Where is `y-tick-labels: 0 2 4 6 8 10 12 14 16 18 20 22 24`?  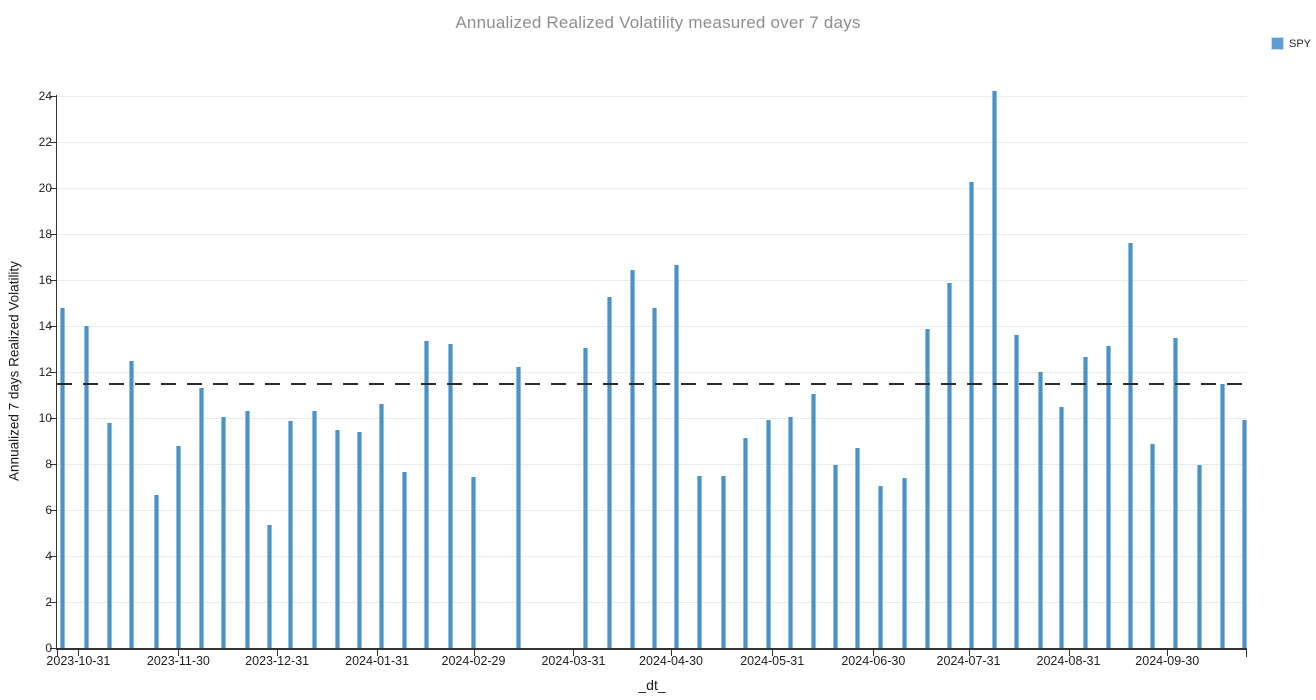 y-tick-labels: 0 2 4 6 8 10 12 14 16 18 20 22 24 is located at coordinates (26, 372).